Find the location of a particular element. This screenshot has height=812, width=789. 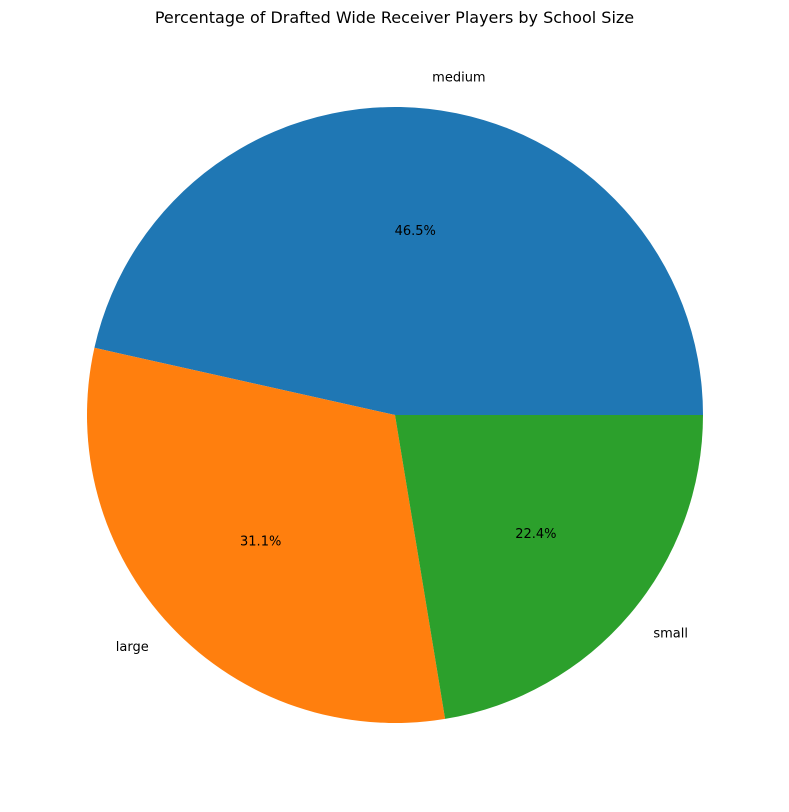

slice-label-large: large is located at coordinates (132, 647).